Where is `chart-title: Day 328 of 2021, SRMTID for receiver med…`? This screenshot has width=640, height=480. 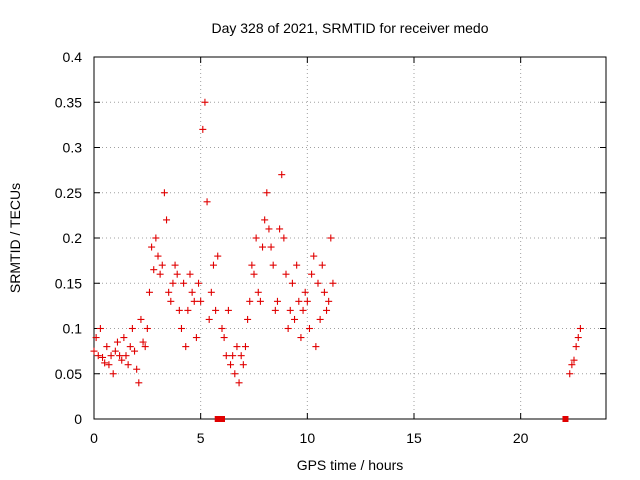
chart-title: Day 328 of 2021, SRMTID for receiver med… is located at coordinates (349, 28).